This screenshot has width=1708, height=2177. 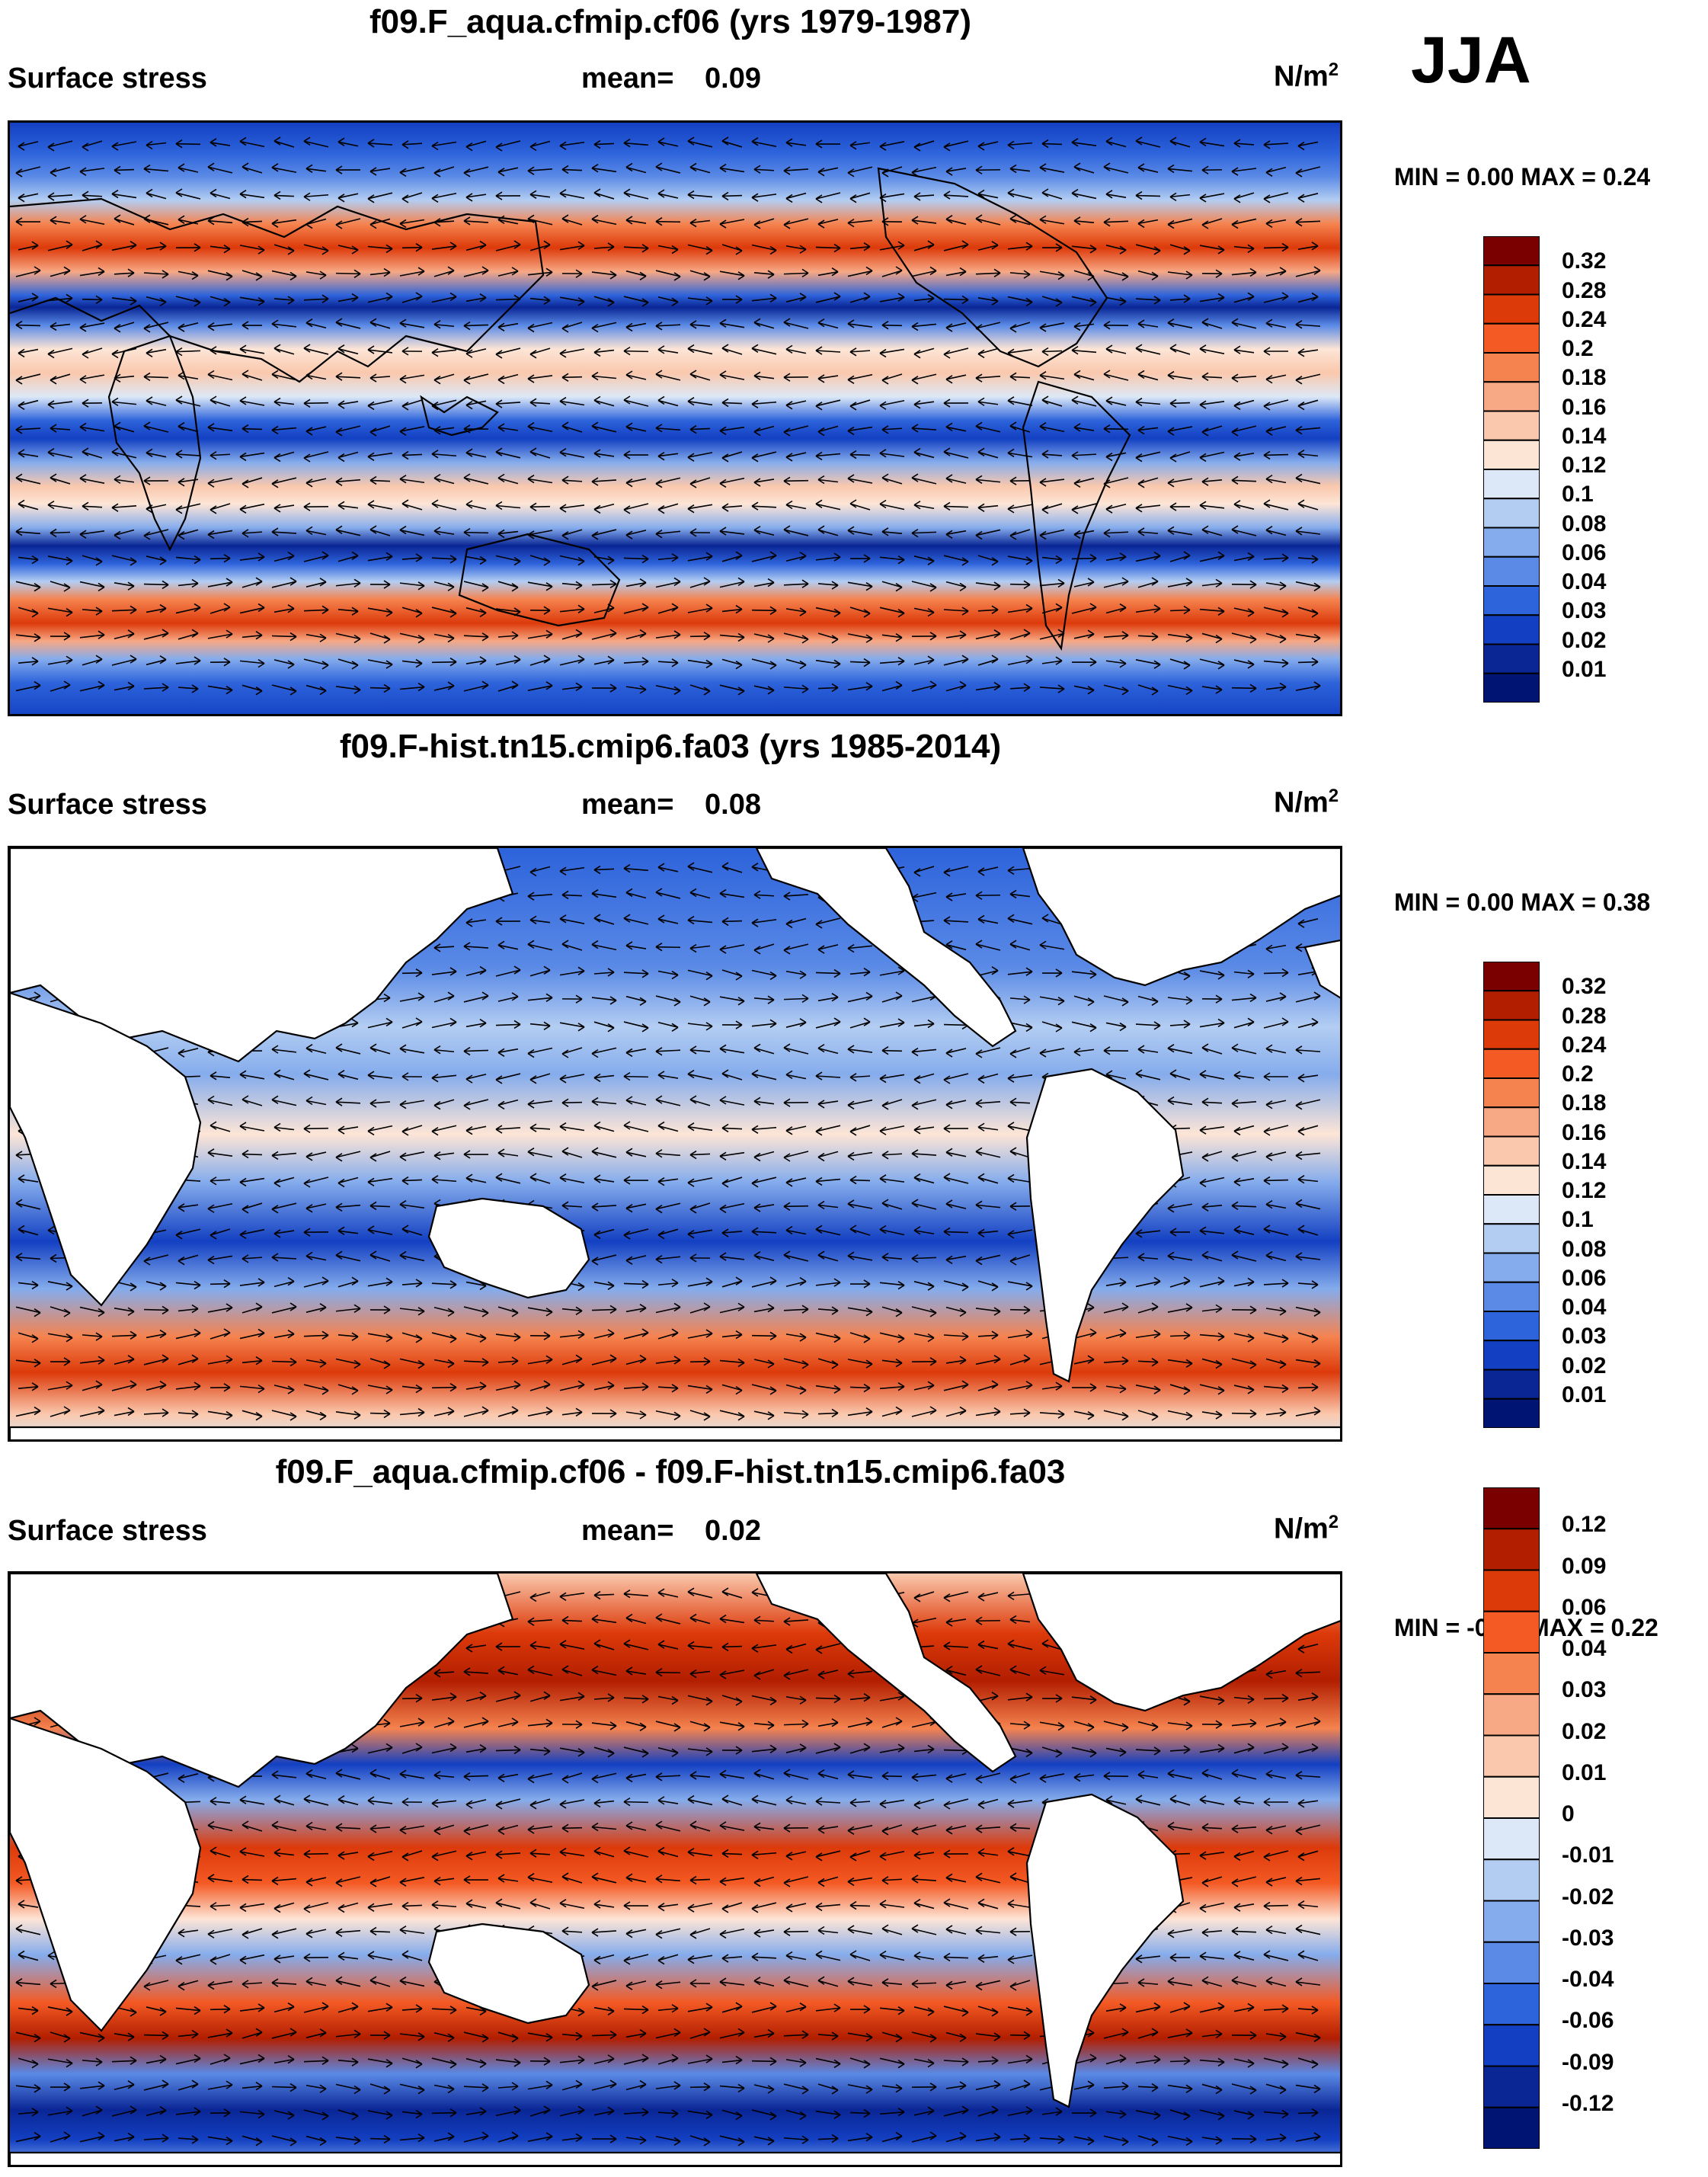 What do you see at coordinates (1584, 261) in the screenshot?
I see `colorbar-tick-label: 0.32` at bounding box center [1584, 261].